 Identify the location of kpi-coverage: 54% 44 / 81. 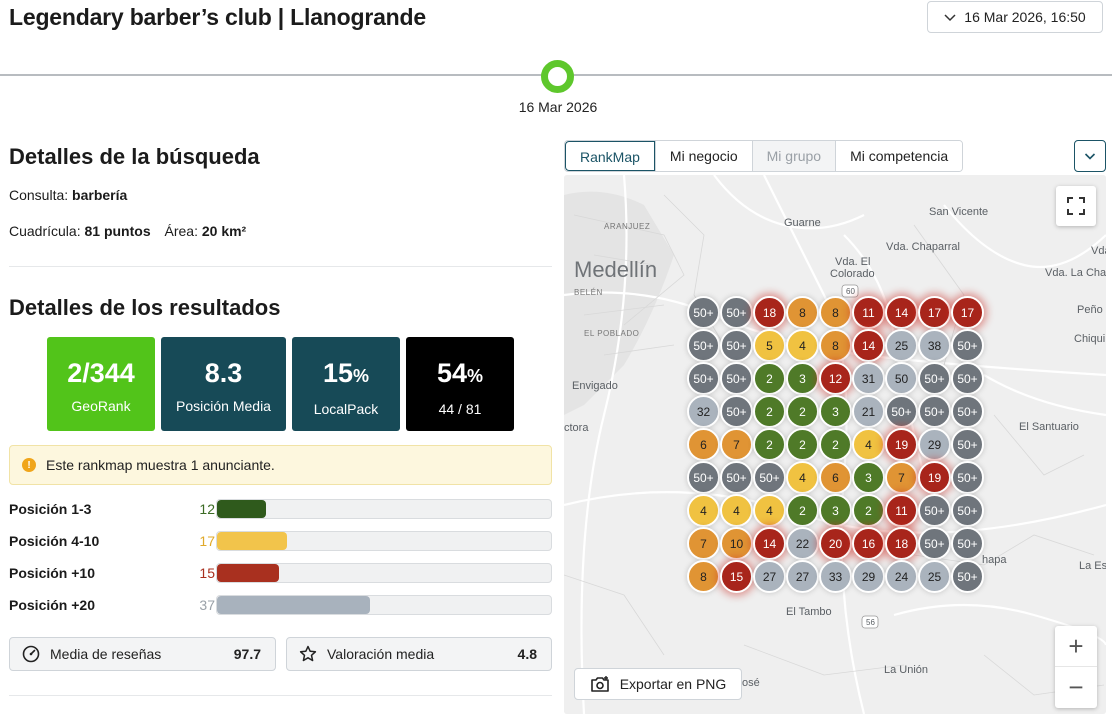
(460, 384).